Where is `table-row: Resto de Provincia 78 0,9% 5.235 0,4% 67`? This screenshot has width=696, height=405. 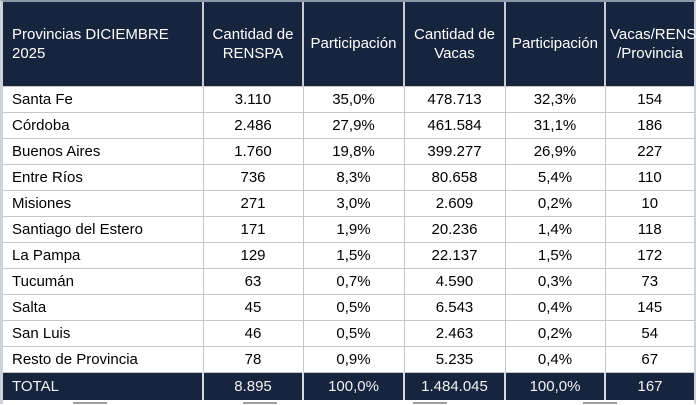 table-row: Resto de Provincia 78 0,9% 5.235 0,4% 67 is located at coordinates (348, 359).